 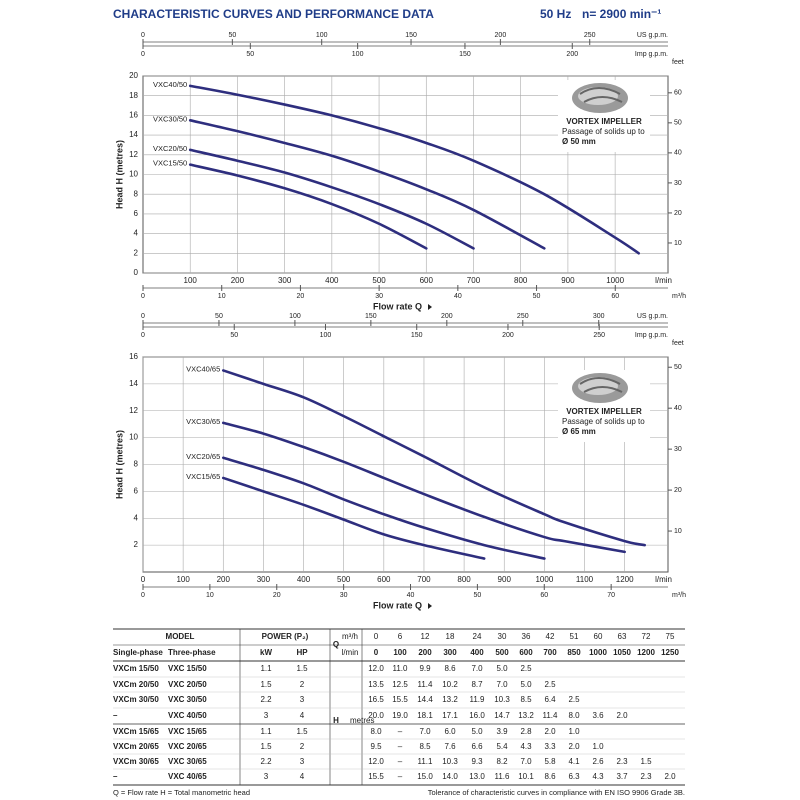 I want to click on curve-label: VXC15/50, so click(x=170, y=163).